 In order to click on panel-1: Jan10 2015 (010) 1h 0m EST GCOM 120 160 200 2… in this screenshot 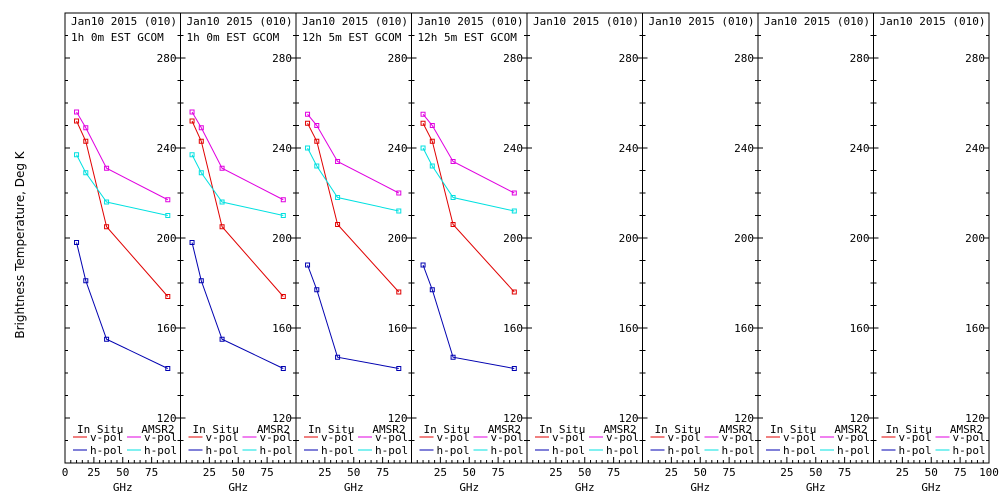, I will do `click(121, 253)`.